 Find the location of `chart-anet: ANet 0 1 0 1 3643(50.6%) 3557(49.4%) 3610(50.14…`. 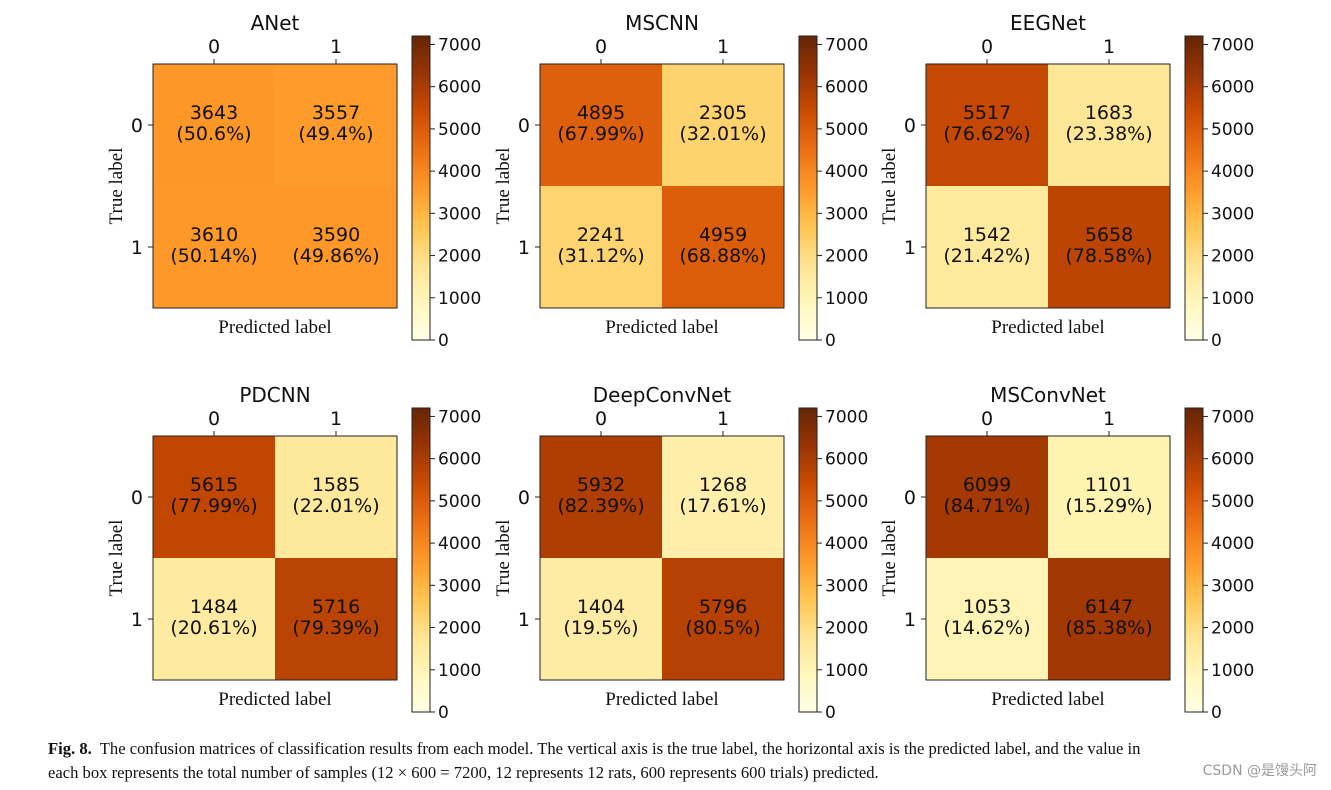

chart-anet: ANet 0 1 0 1 3643(50.6%) 3557(49.4%) 3610(50.14… is located at coordinates (293, 181).